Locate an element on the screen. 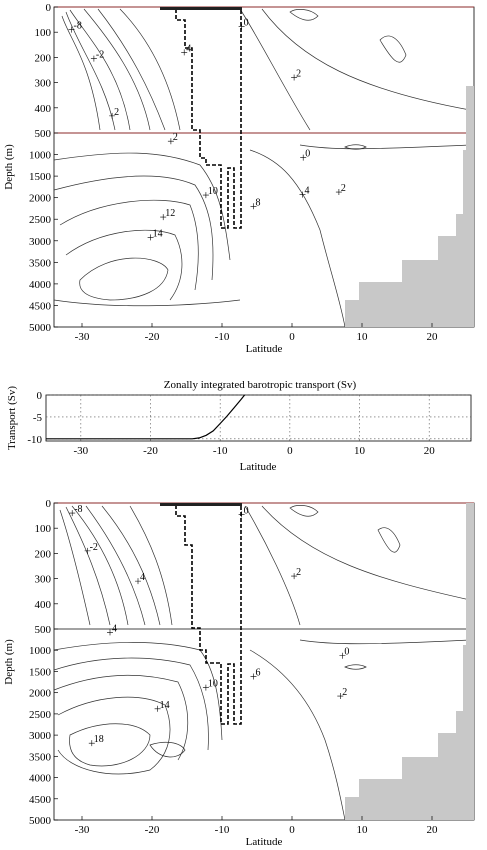 Image resolution: width=487 pixels, height=850 pixels. bot-ytick-label: 1000 is located at coordinates (40, 651).